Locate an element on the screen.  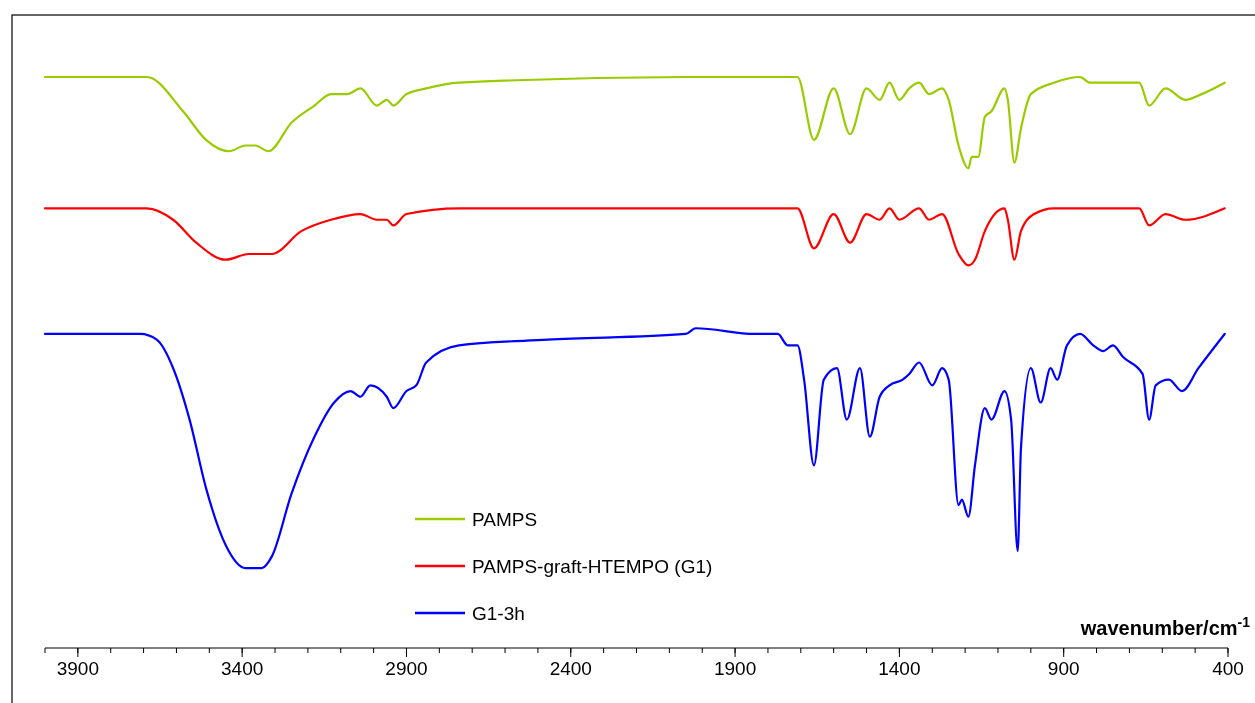
x-tick-label: 2900 is located at coordinates (406, 668).